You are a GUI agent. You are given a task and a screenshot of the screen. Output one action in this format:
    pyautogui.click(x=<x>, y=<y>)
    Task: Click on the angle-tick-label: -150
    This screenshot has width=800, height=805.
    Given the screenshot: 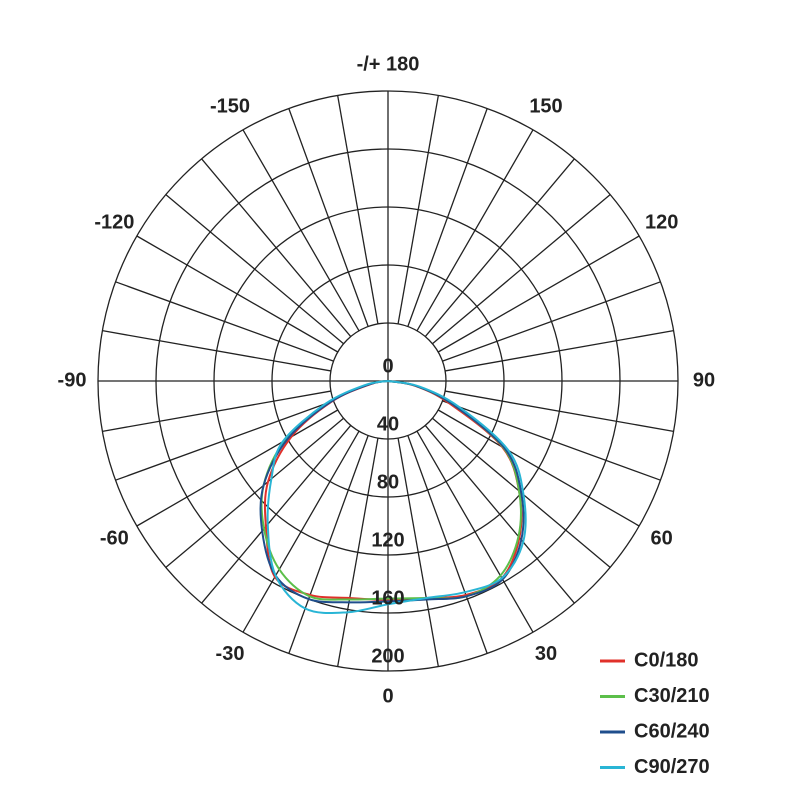 What is the action you would take?
    pyautogui.click(x=230, y=107)
    